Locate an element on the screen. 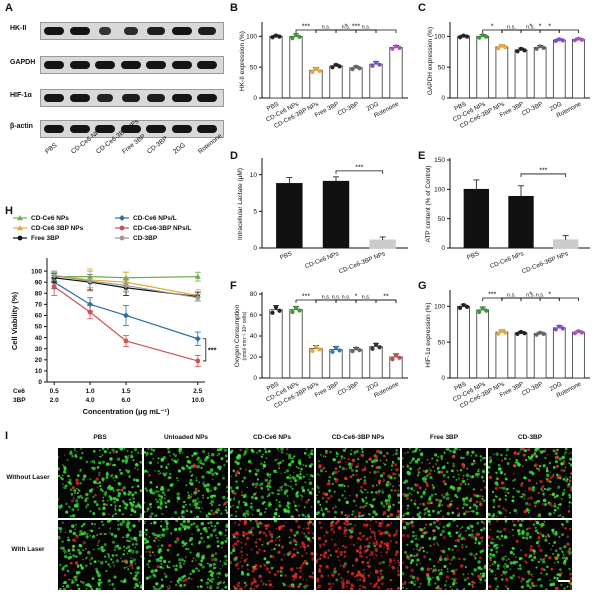 This screenshot has height=595, width=600. significance-bracket is located at coordinates (549, 299).